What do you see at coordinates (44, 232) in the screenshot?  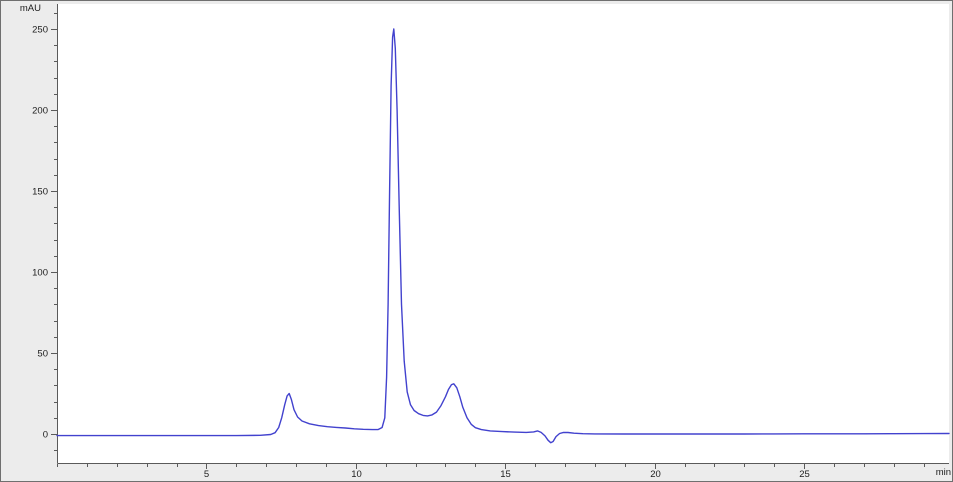 I see `y-axis-ticks: 0 50 100 150 200 250` at bounding box center [44, 232].